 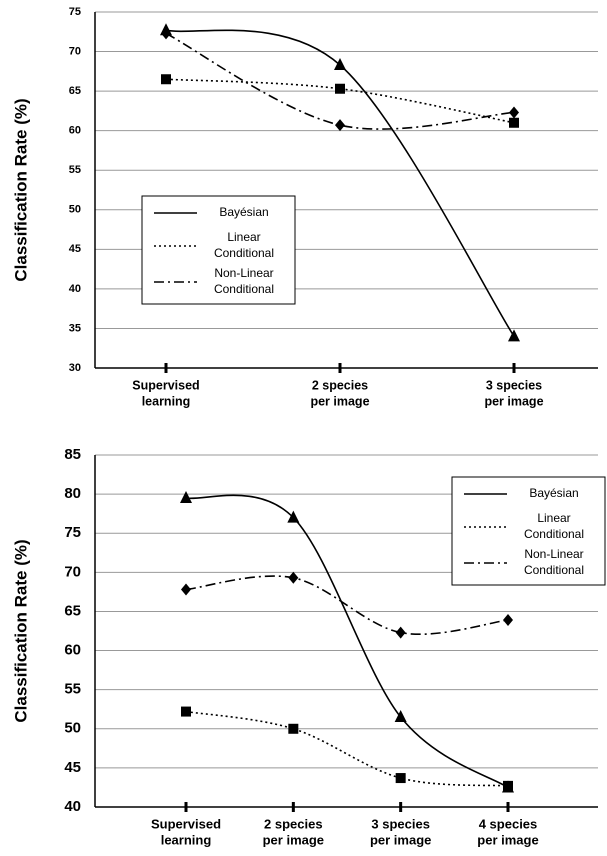 I want to click on y-tick-label: 35, so click(x=75, y=328).